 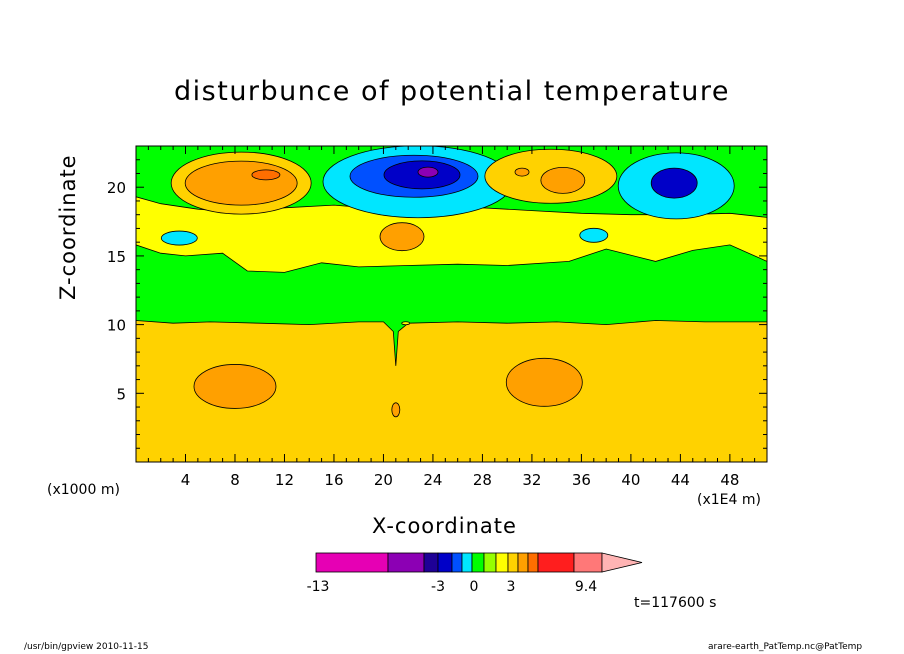 I want to click on x-axis-label: X-coordinate, so click(x=444, y=526).